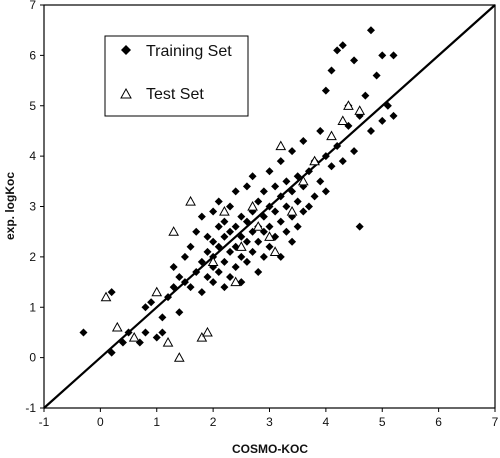 Image resolution: width=500 pixels, height=458 pixels. Describe the element at coordinates (32, 156) in the screenshot. I see `y-tick-label: 4` at that location.